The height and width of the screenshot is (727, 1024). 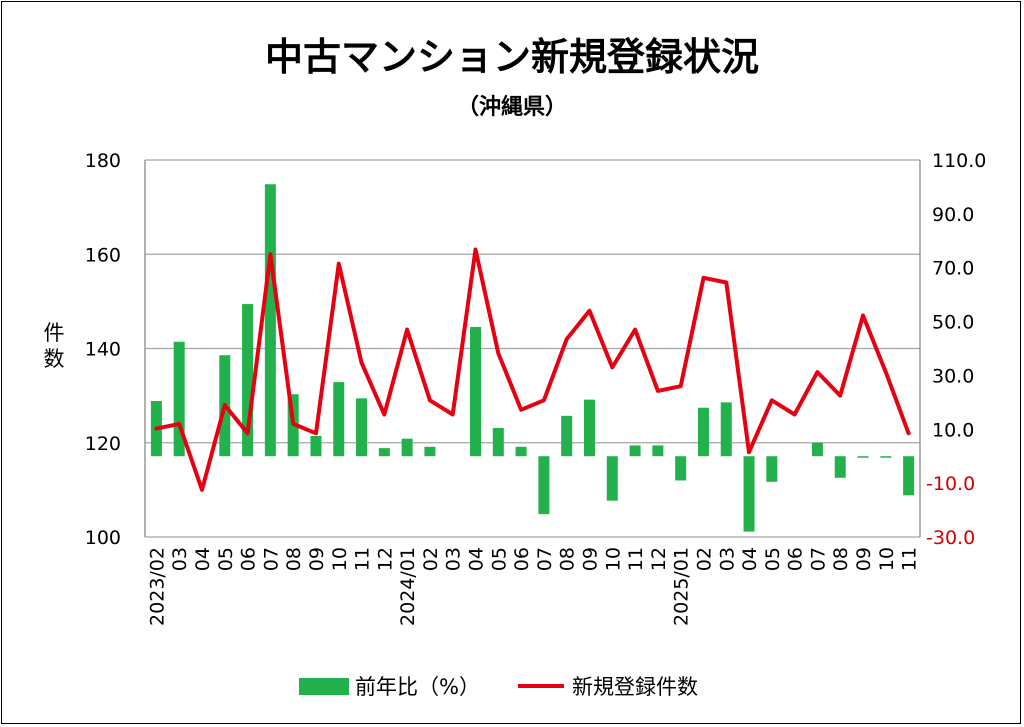 I want to click on legend-bar-swatch, so click(x=324, y=686).